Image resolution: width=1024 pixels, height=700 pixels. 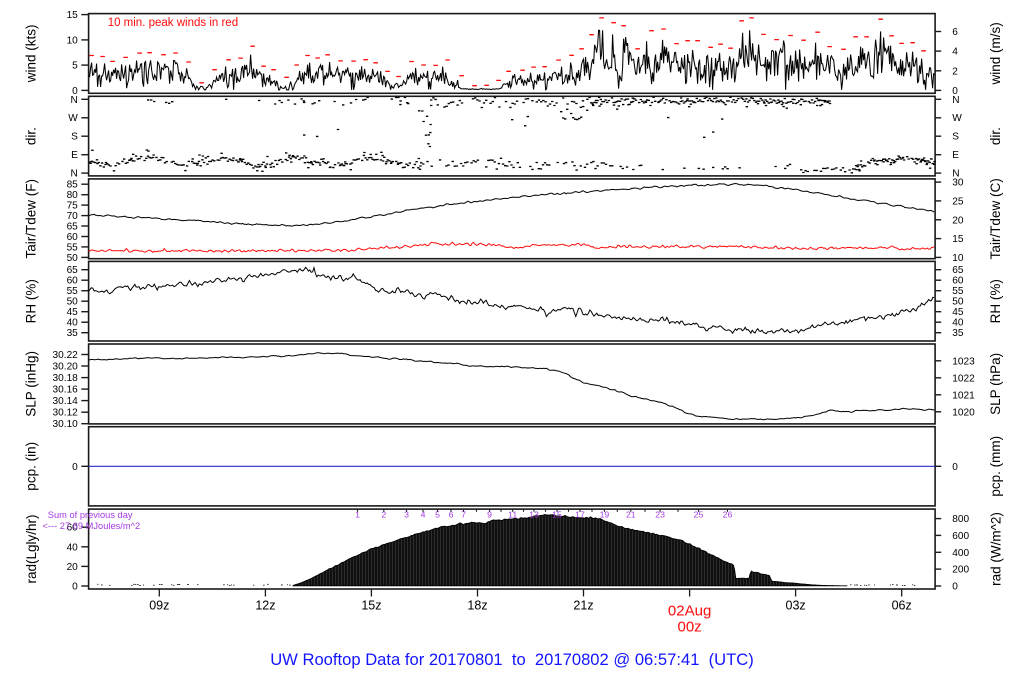 I want to click on svg-text: pcp. (mm), so click(x=995, y=466).